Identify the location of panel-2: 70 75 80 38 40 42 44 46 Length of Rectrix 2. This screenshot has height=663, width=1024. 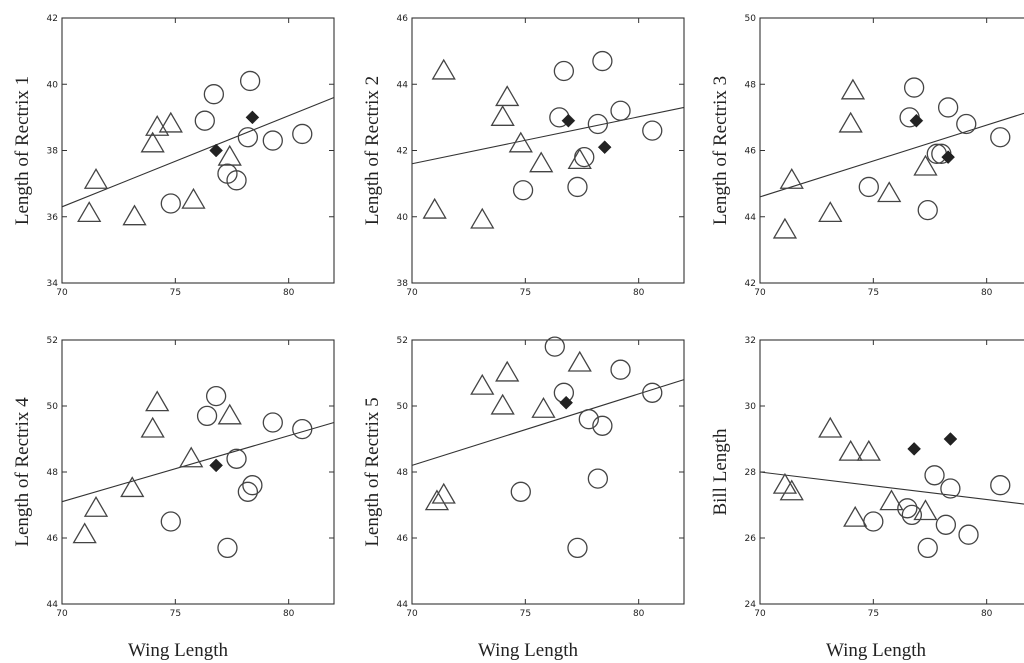
(523, 156).